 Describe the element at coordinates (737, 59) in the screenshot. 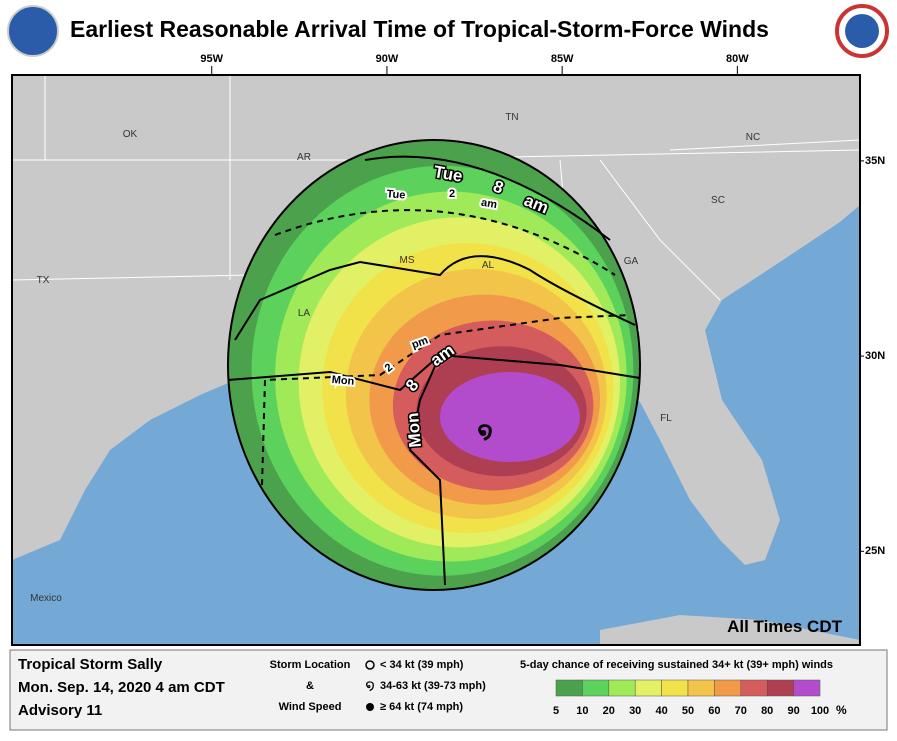

I see `lon-label: 80W` at that location.